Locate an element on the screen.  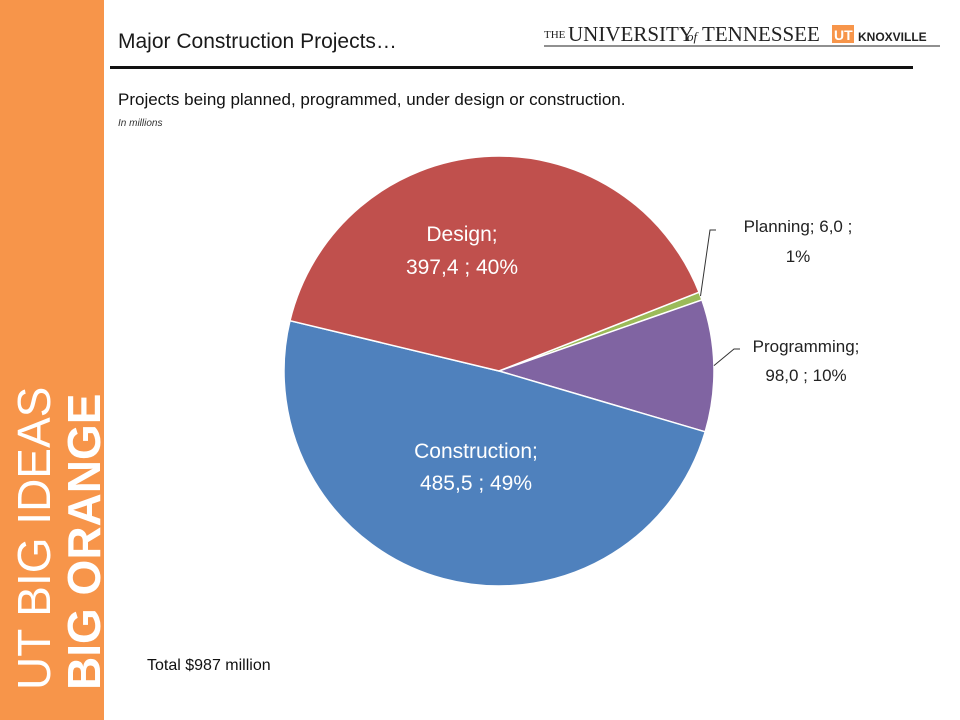
pie-slice-design is located at coordinates (495, 263).